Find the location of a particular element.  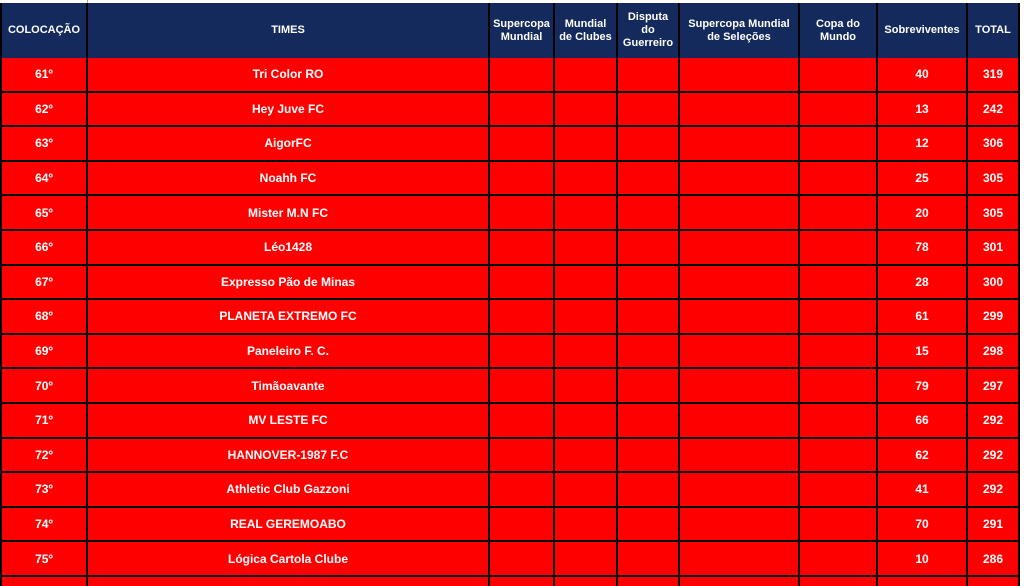

cell-total: 297 is located at coordinates (994, 385).